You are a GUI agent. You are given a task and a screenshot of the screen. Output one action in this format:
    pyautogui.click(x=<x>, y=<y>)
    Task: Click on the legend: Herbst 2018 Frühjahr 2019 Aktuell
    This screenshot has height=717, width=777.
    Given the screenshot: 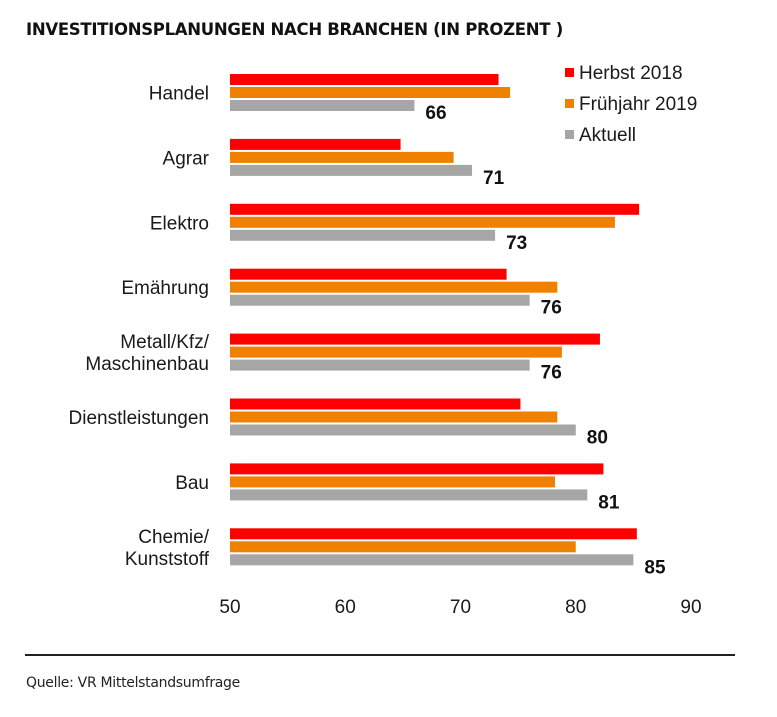 What is the action you would take?
    pyautogui.click(x=631, y=104)
    